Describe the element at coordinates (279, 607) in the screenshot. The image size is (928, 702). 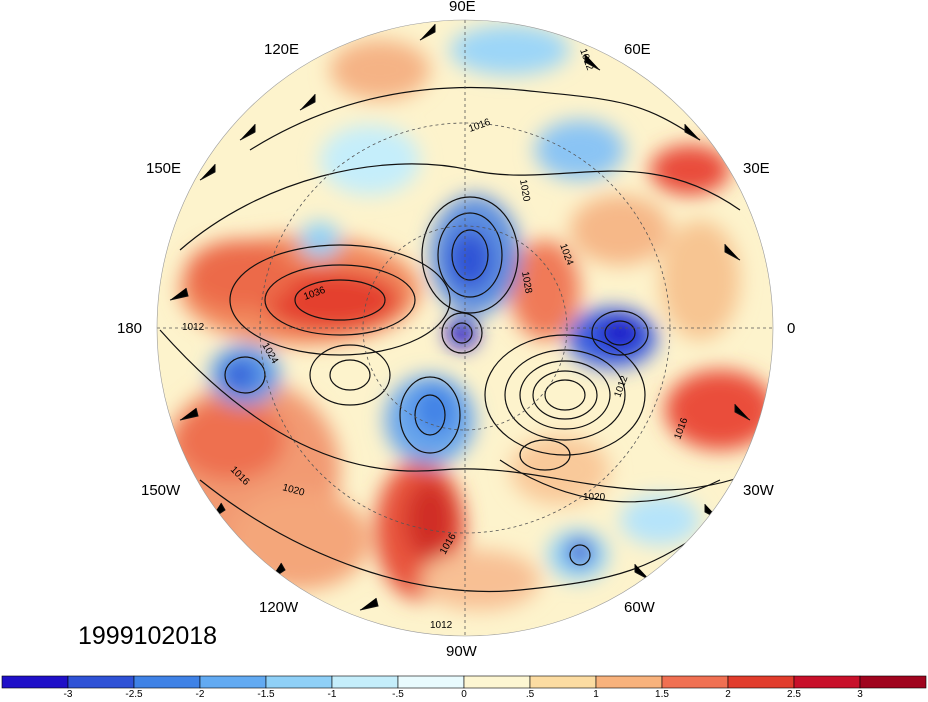
I see `lon-label-120w: 120W` at that location.